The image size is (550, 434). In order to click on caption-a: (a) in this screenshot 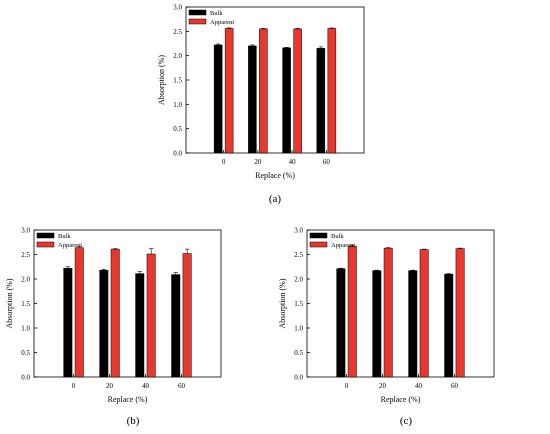, I will do `click(275, 199)`.